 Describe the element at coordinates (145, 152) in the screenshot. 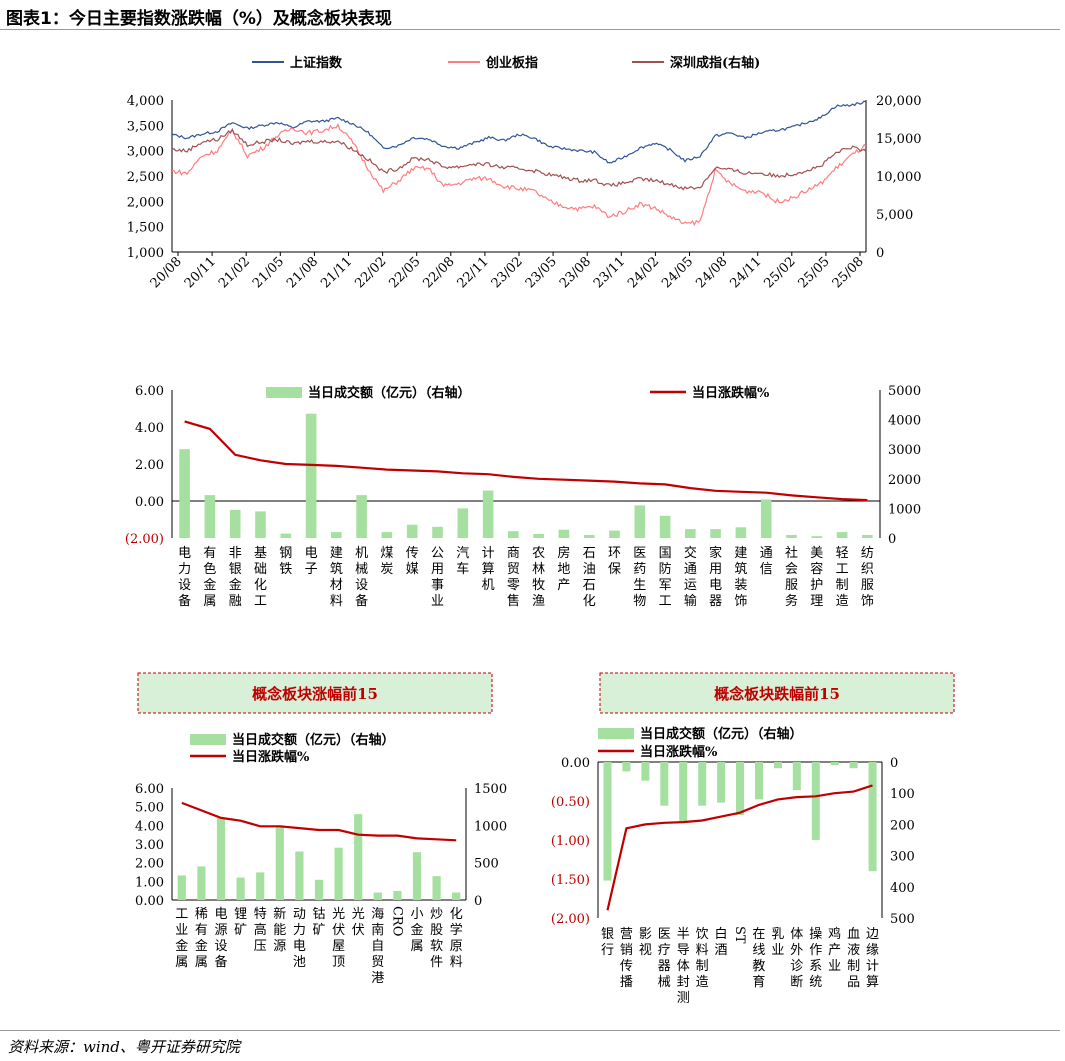

I see `chart1-left-tick: 3,000` at that location.